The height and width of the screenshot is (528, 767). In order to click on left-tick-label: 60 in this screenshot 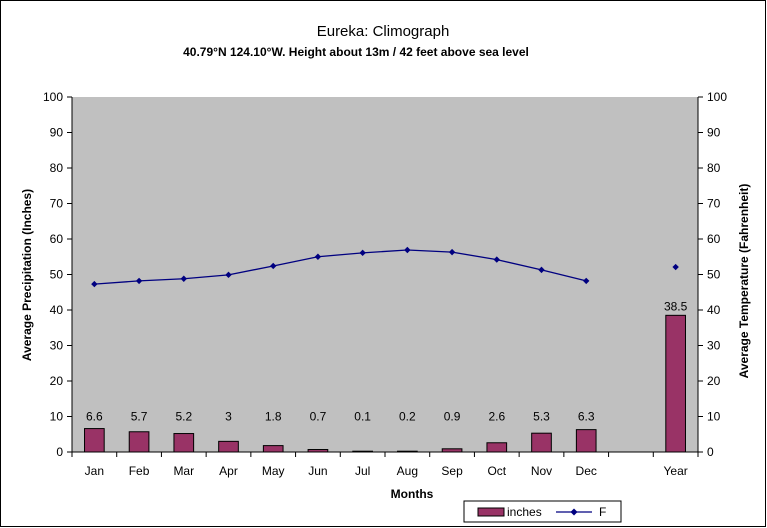, I will do `click(57, 239)`.